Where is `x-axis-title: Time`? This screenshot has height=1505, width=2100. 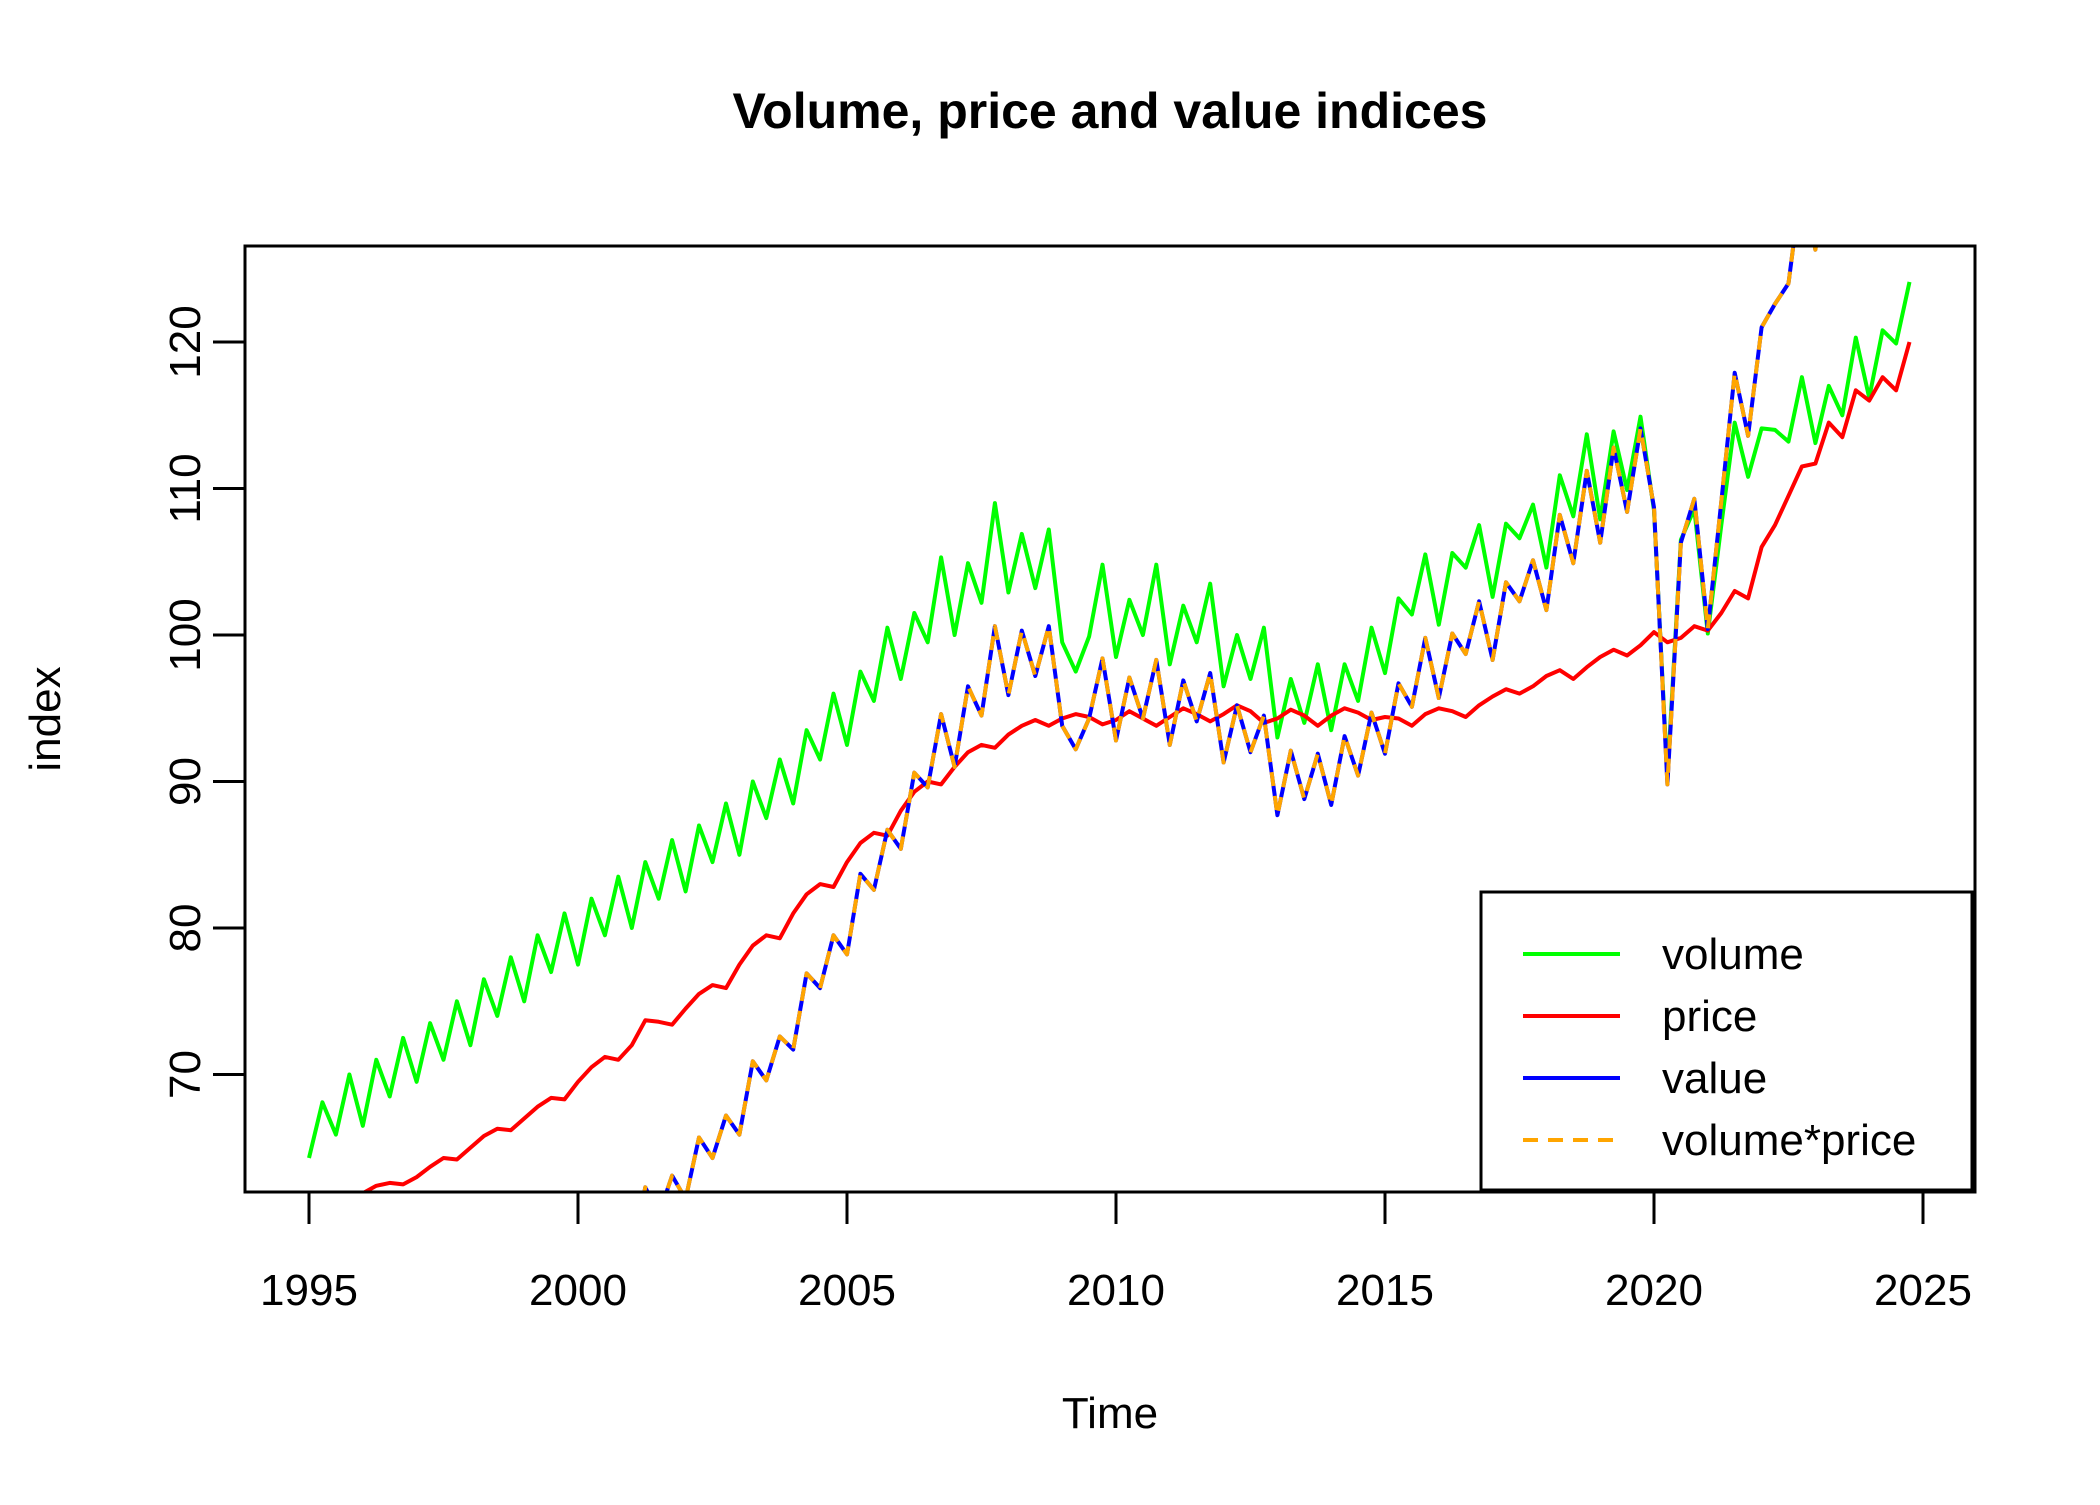 x-axis-title: Time is located at coordinates (1110, 1413).